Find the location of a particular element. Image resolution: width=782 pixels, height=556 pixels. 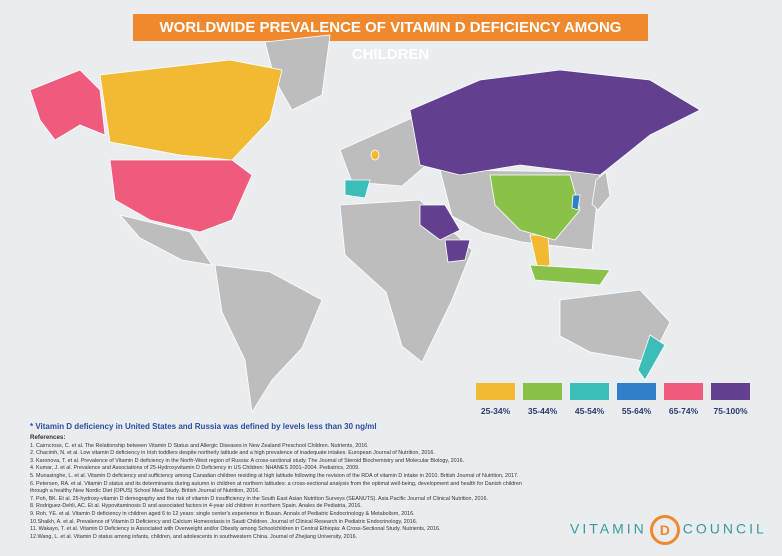

logo-right: COUNCIL is located at coordinates (724, 528).